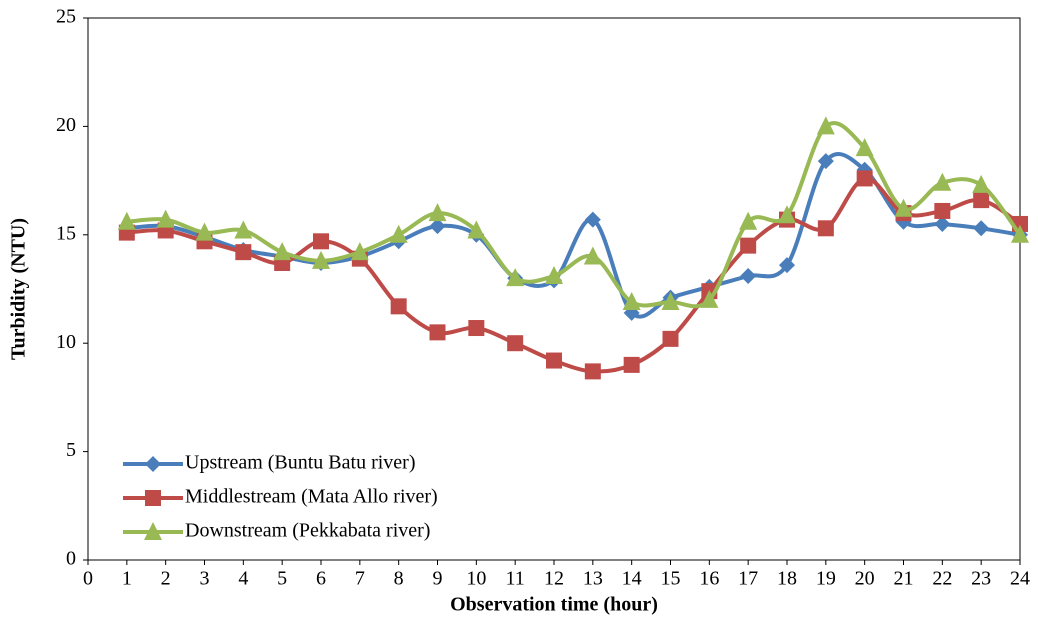  What do you see at coordinates (360, 579) in the screenshot?
I see `x-tick-label: 7` at bounding box center [360, 579].